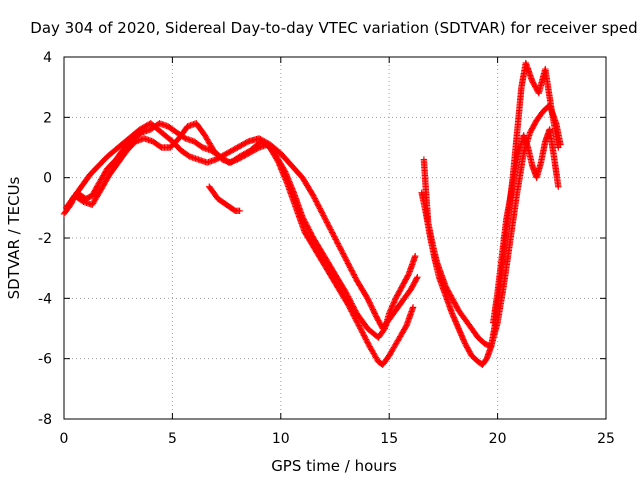  I want to click on x-tick-label: 20, so click(498, 439).